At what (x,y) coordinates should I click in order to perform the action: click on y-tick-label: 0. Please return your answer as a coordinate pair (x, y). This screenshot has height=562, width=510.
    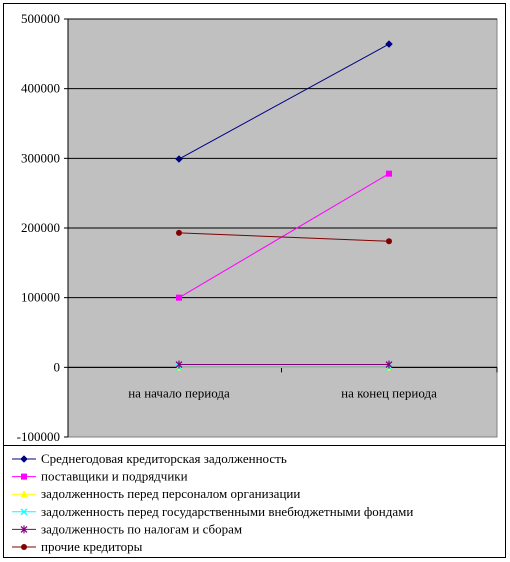
    Looking at the image, I should click on (57, 366).